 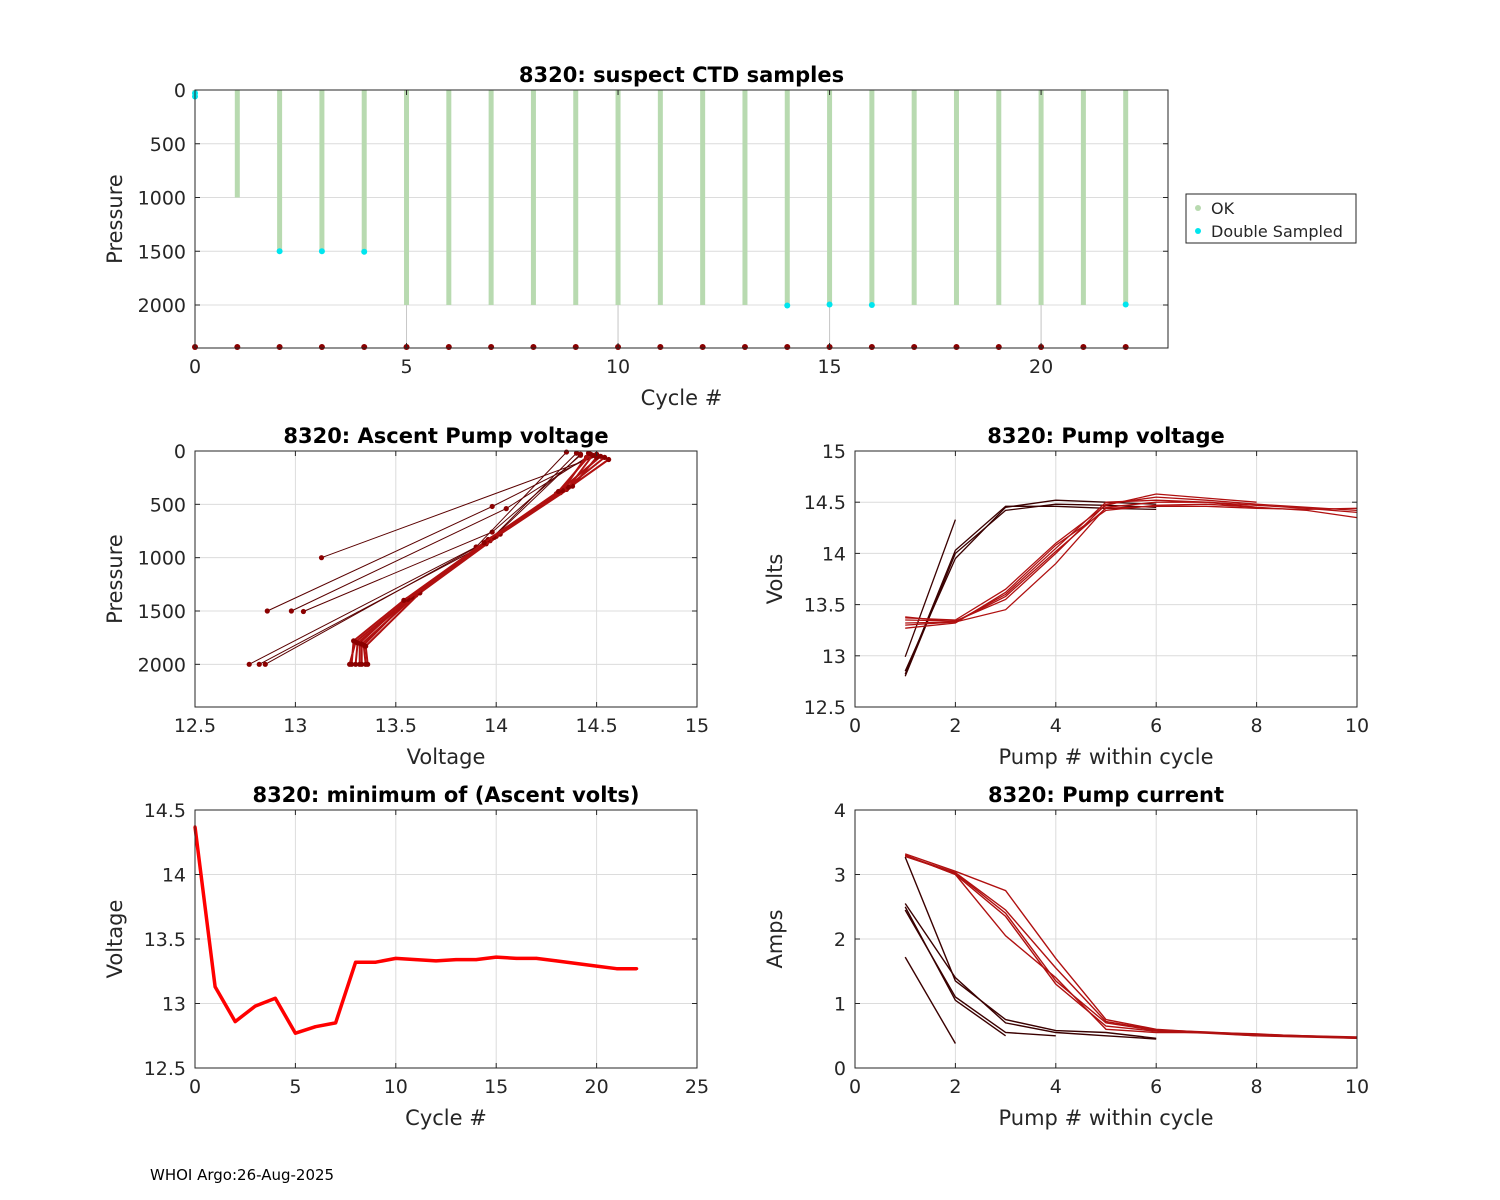 What do you see at coordinates (840, 876) in the screenshot?
I see `pumpcurrent-ytick-label: 3` at bounding box center [840, 876].